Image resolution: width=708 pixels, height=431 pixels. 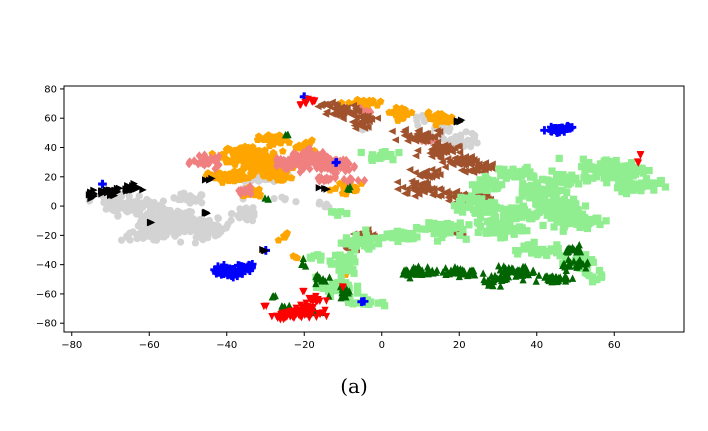 What do you see at coordinates (341, 341) in the screenshot?
I see `x-axis: −80 −60 −40 −20 0 20 40 60` at bounding box center [341, 341].